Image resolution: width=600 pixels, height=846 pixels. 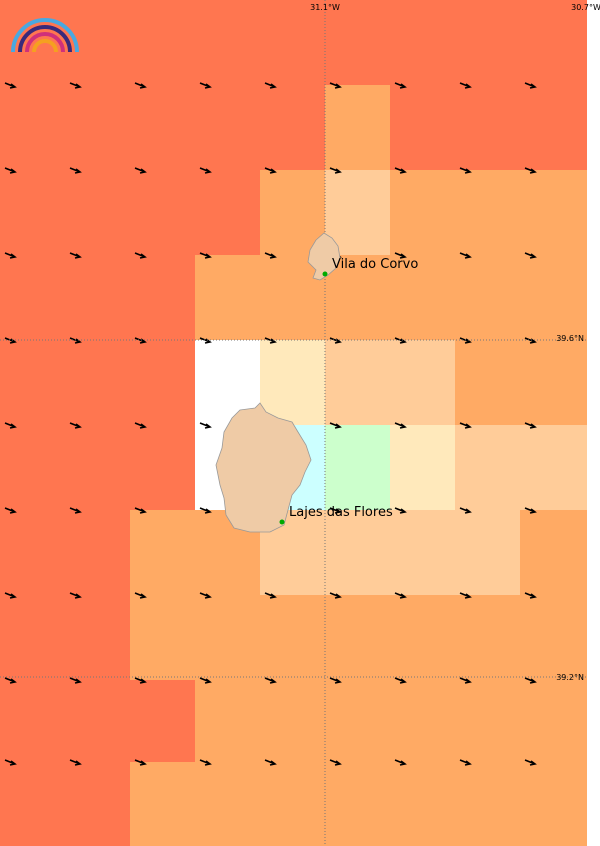 I want to click on island-flores, so click(x=263, y=467).